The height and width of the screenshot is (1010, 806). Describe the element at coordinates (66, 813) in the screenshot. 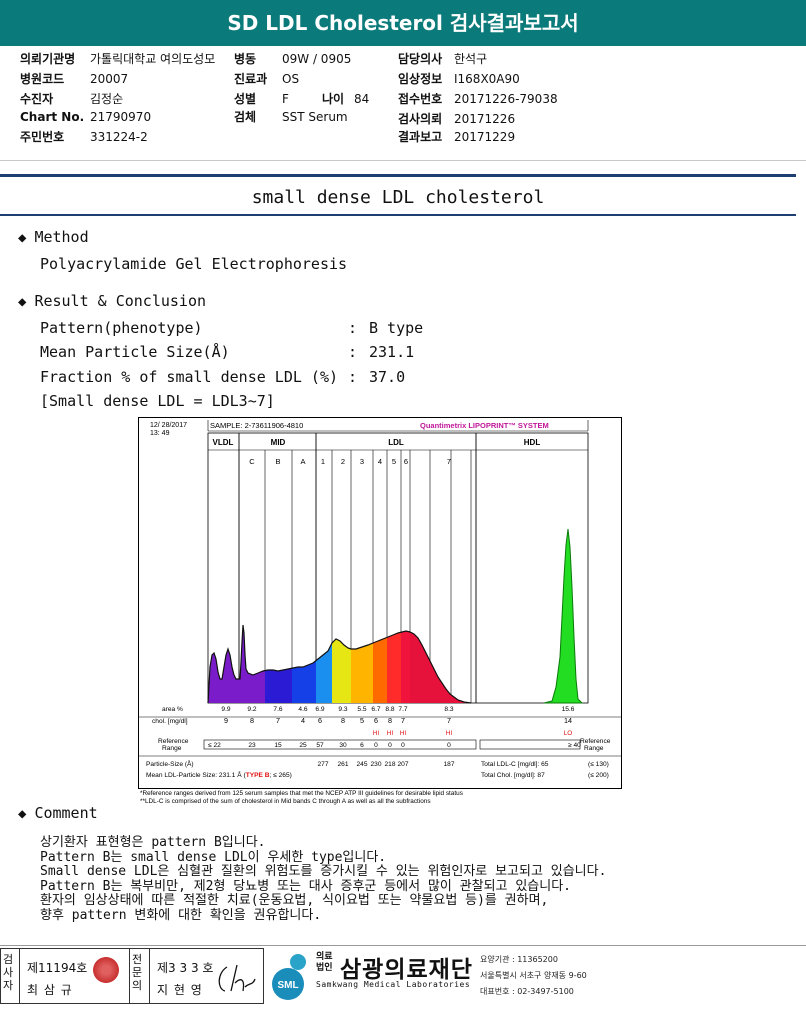

I see `comment-heading-text: Comment` at that location.